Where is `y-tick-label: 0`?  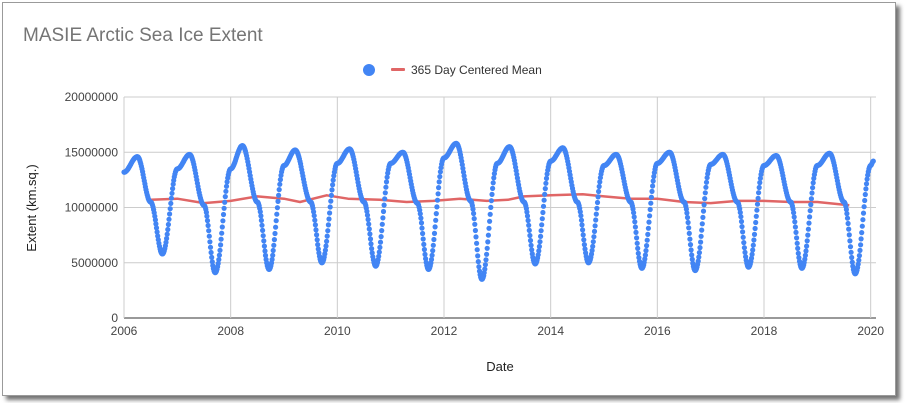
y-tick-label: 0 is located at coordinates (114, 318).